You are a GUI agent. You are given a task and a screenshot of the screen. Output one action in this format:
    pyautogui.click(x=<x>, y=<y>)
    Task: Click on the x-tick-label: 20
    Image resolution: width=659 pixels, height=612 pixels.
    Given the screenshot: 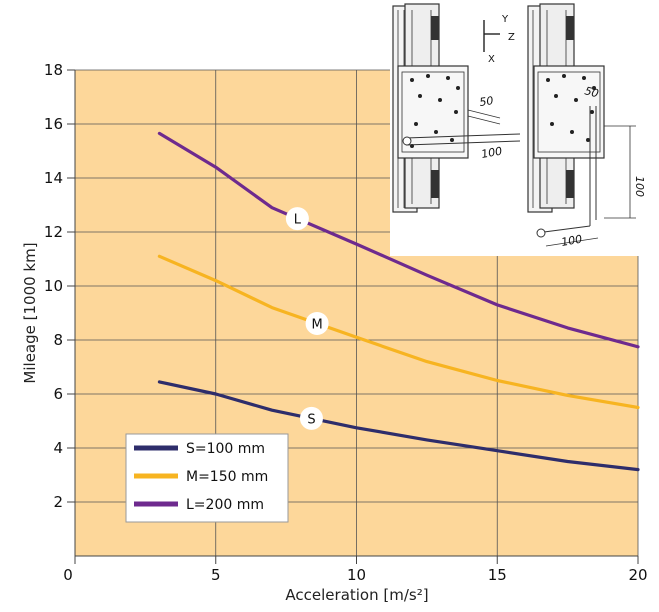 What is the action you would take?
    pyautogui.click(x=637, y=575)
    